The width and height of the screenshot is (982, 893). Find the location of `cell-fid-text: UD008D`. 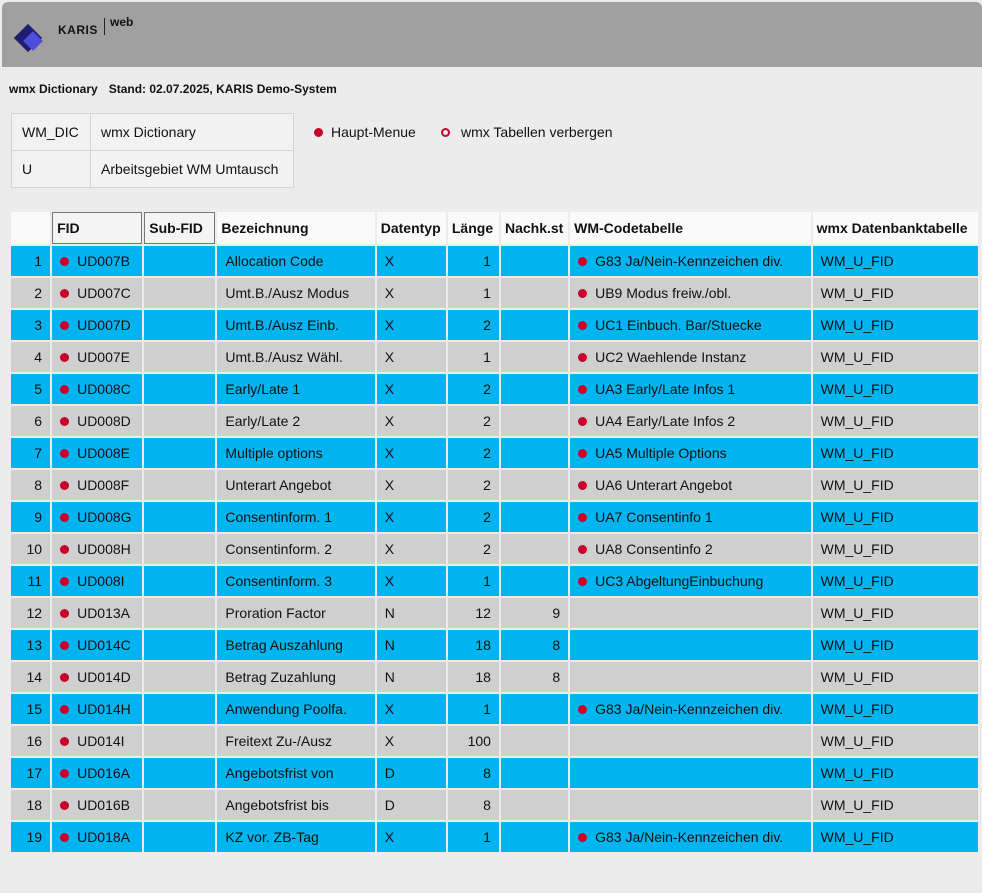

cell-fid-text: UD008D is located at coordinates (104, 421).